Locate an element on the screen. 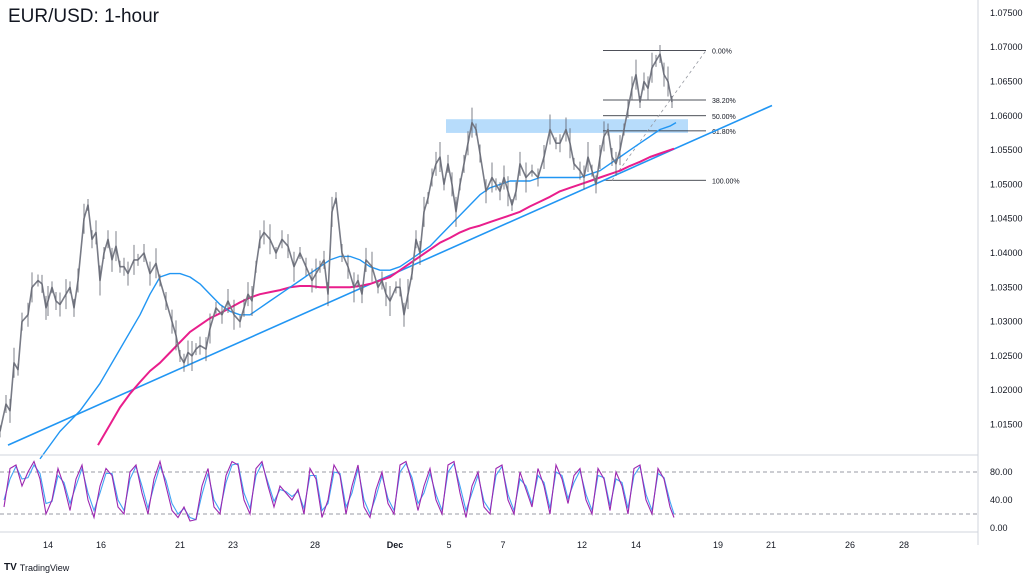  oscillator-layer: 80.00 40.00 0.00 is located at coordinates (506, 496).